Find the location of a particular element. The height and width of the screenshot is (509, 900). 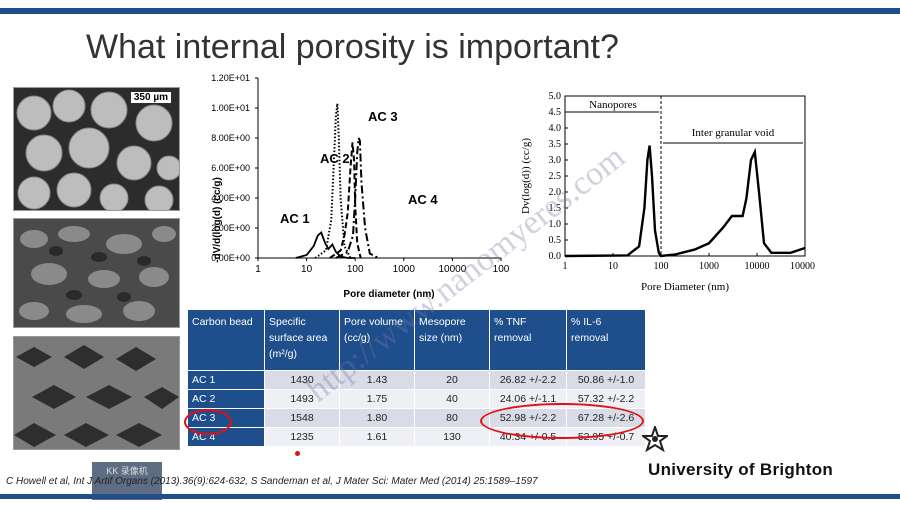

sem-image-porous-surface is located at coordinates (96, 273).